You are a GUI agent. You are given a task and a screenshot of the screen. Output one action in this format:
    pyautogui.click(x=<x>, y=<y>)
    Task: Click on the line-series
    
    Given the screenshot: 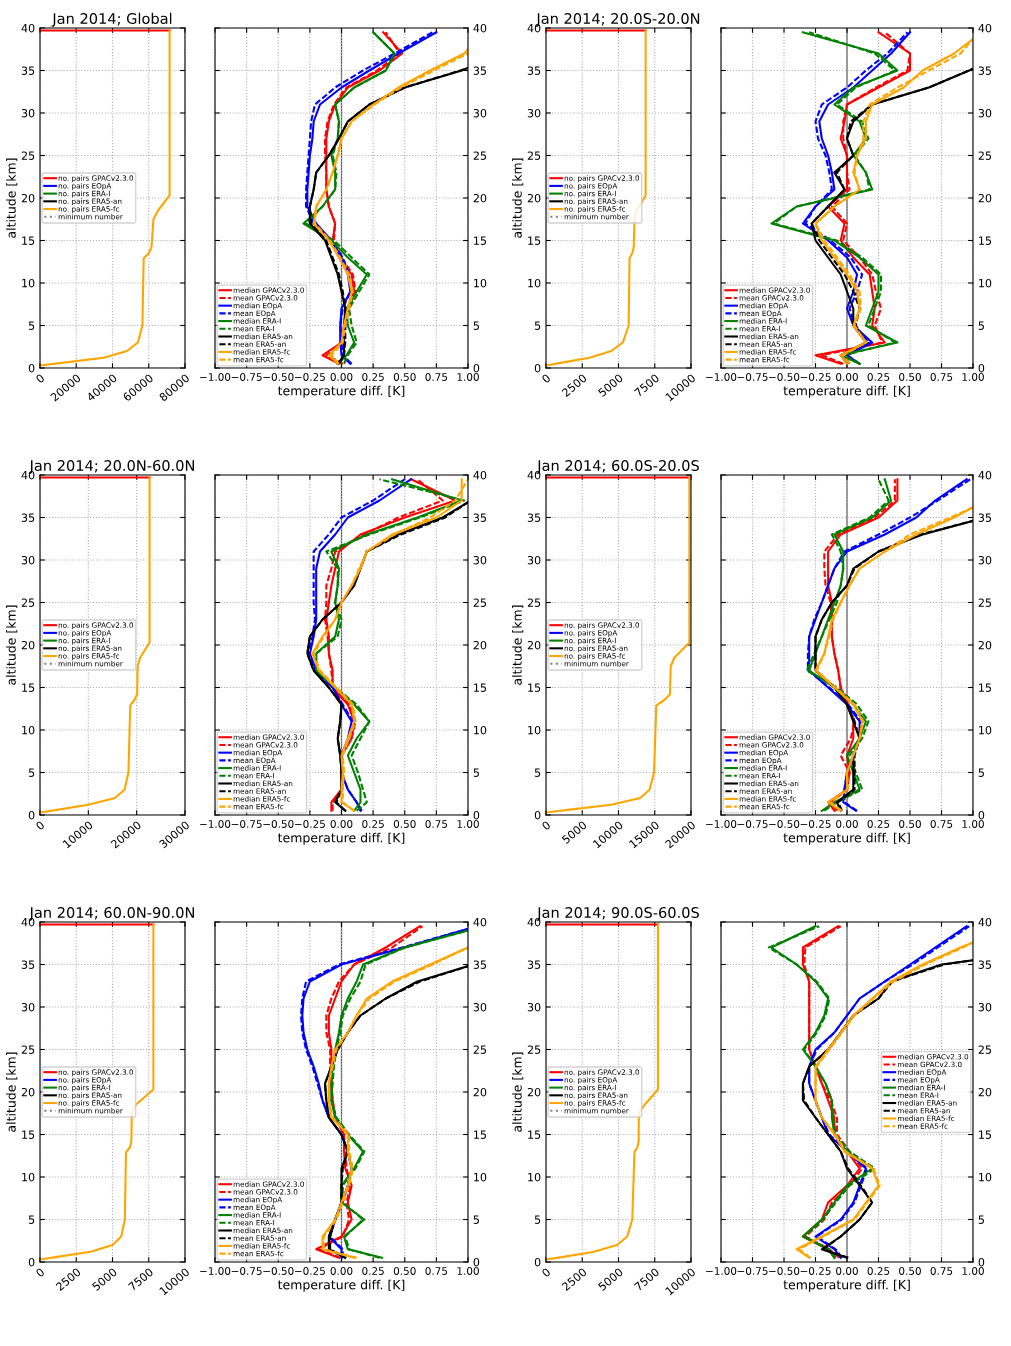 What is the action you would take?
    pyautogui.click(x=618, y=645)
    